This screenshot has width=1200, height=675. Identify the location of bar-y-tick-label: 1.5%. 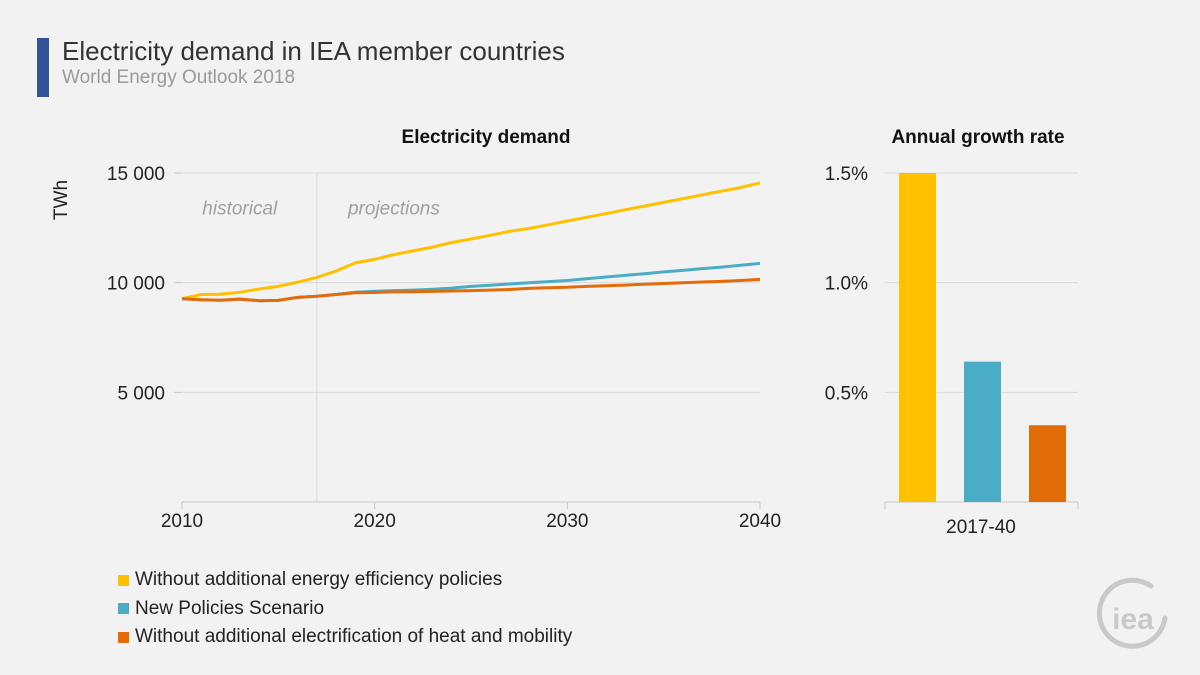
(846, 174).